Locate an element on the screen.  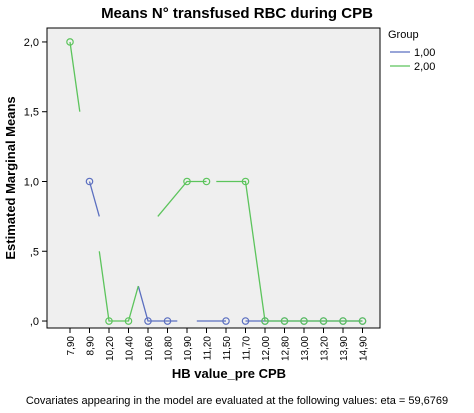
legend-title: Group is located at coordinates (403, 35).